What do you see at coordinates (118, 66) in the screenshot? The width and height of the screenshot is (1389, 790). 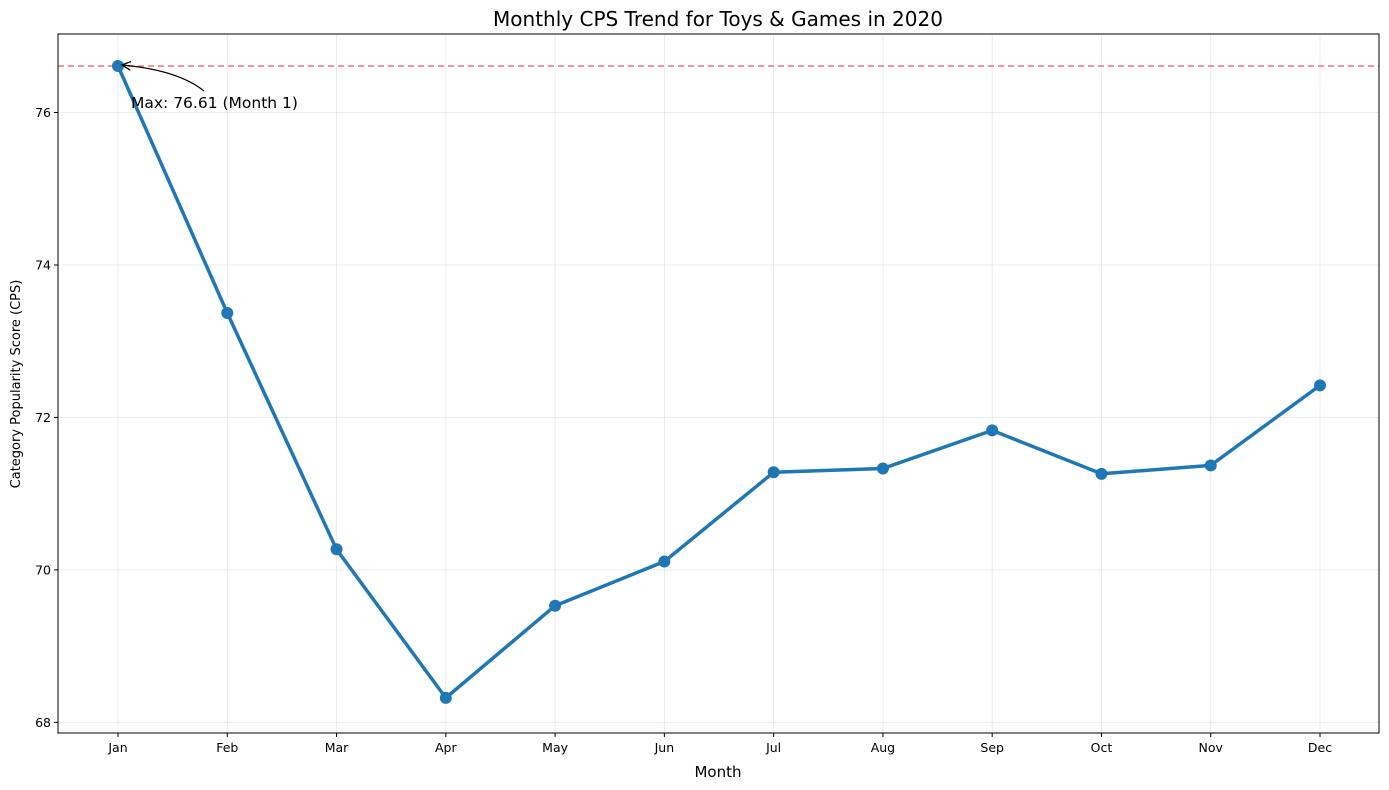 I see `data-point-jan` at bounding box center [118, 66].